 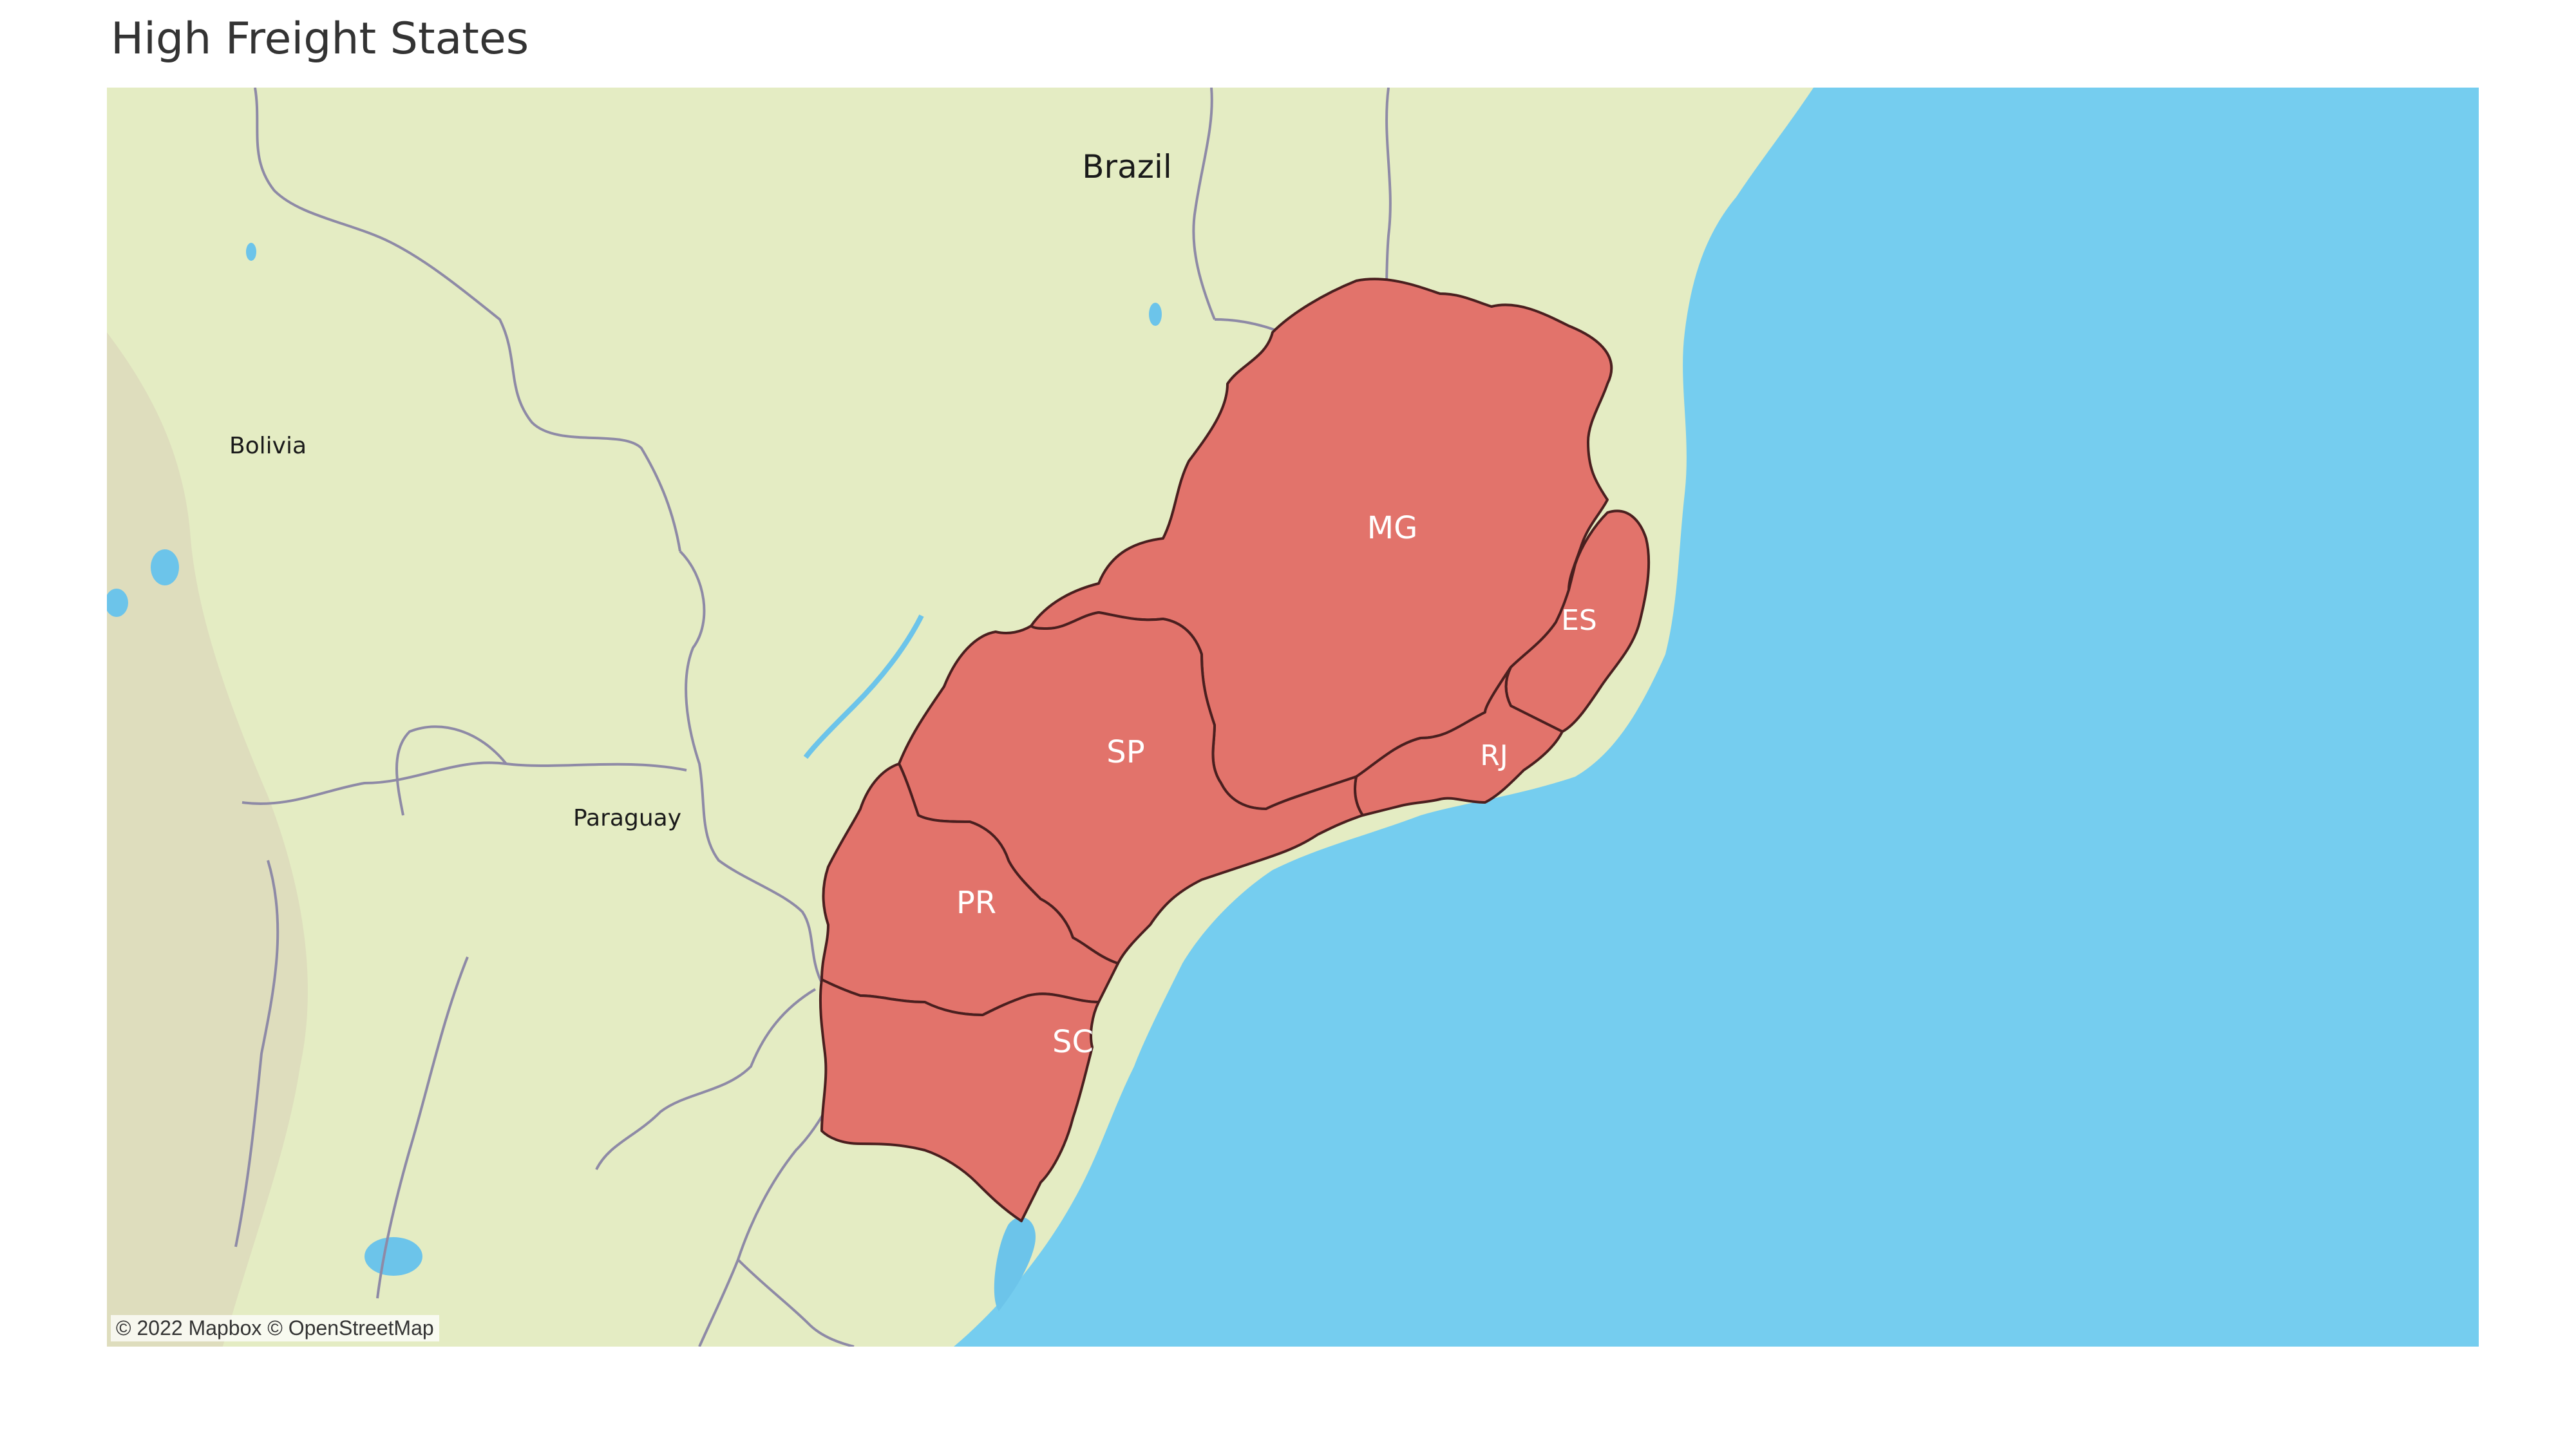 I want to click on country-label-bolivia: Bolivia, so click(x=268, y=446).